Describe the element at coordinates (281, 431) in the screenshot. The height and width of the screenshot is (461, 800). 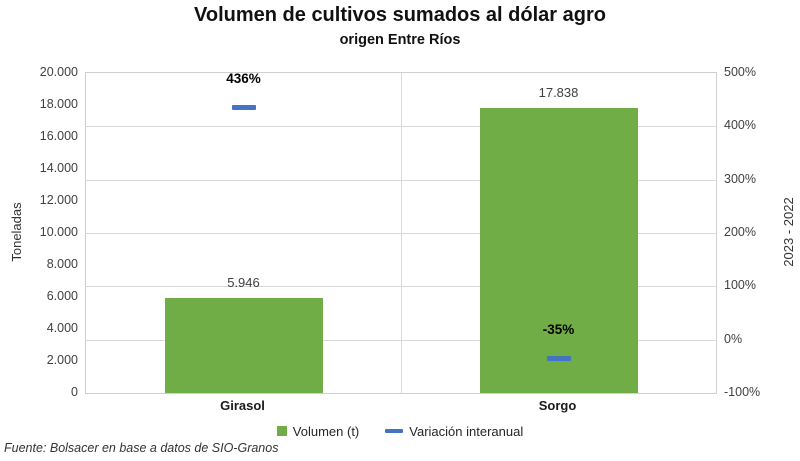
I see `legend-square-icon` at that location.